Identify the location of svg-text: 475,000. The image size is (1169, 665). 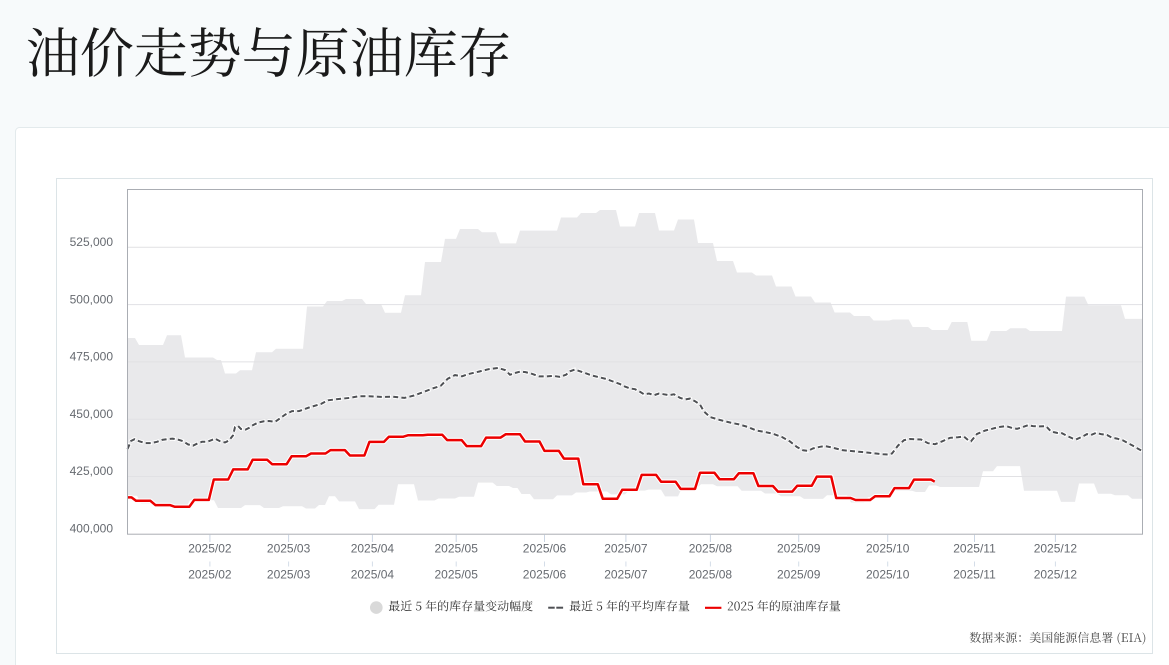
(92, 357).